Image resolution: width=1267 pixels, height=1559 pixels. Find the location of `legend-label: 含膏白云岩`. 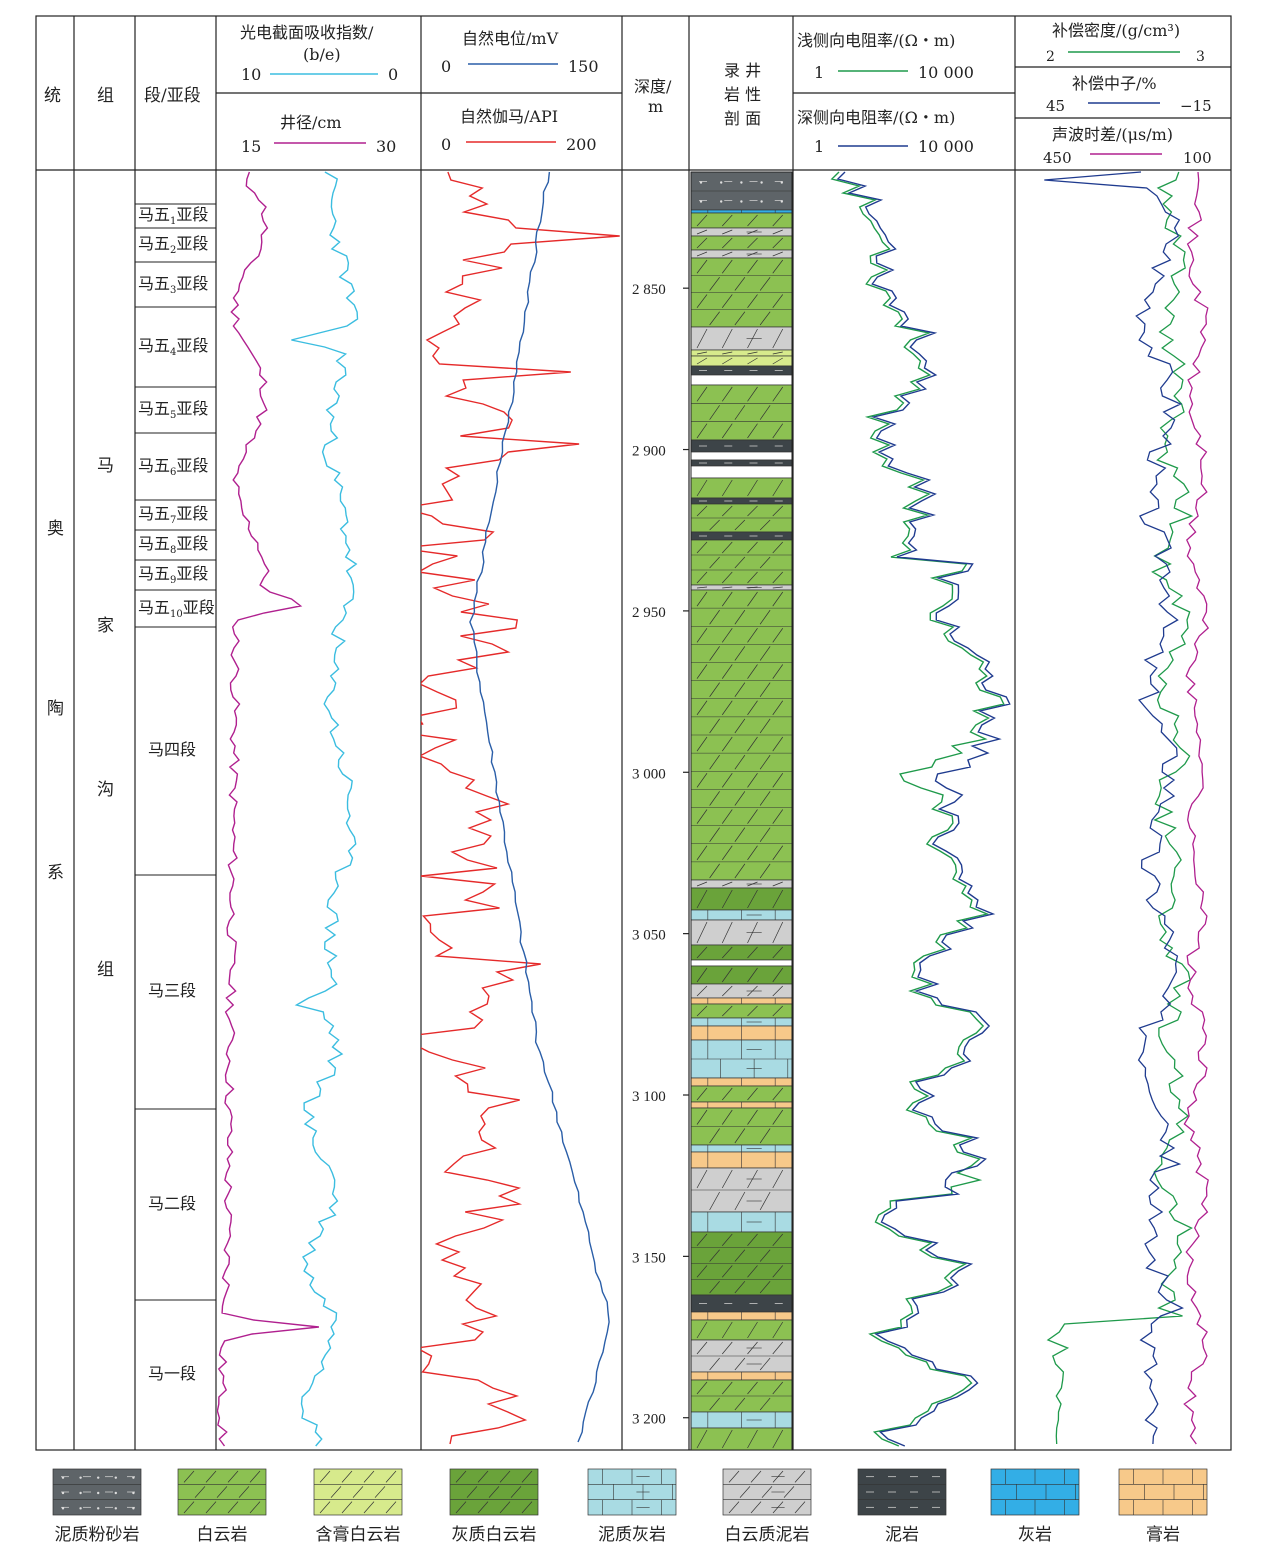

legend-label: 含膏白云岩 is located at coordinates (358, 1535).